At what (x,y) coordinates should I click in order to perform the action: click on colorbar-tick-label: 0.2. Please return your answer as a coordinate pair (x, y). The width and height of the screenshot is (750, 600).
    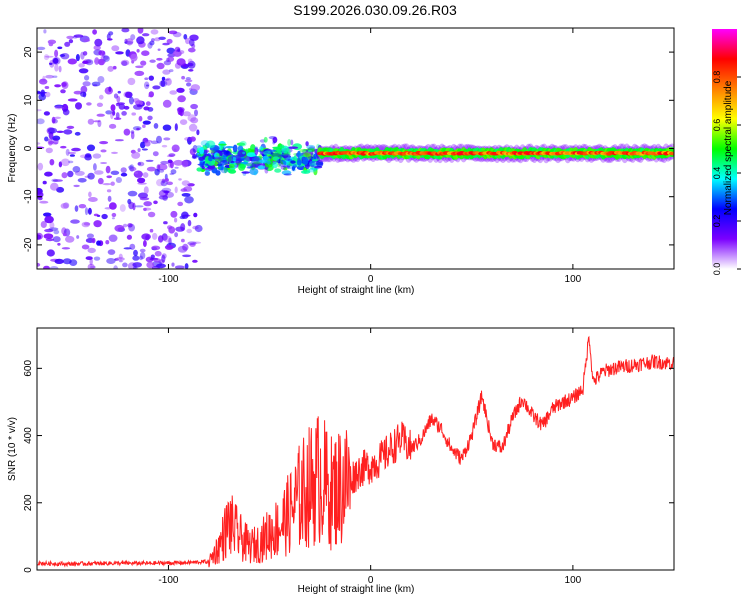
    Looking at the image, I should click on (717, 221).